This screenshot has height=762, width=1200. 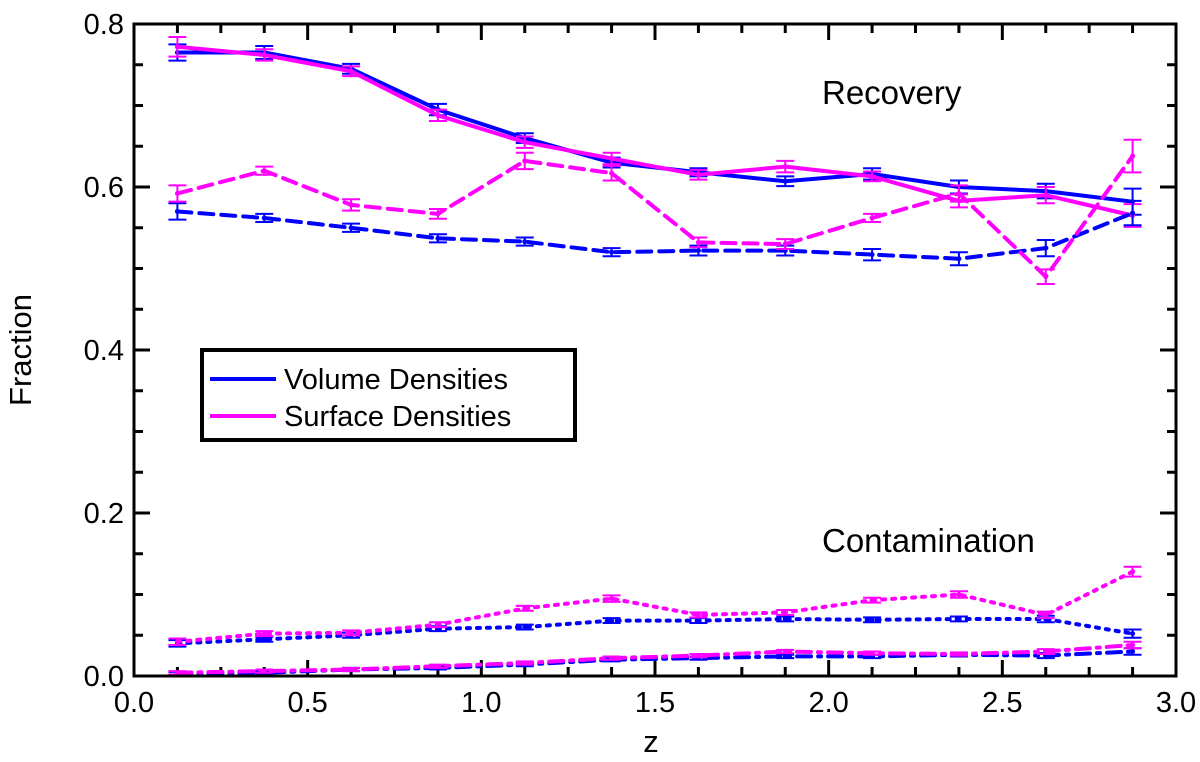 What do you see at coordinates (1002, 703) in the screenshot?
I see `x-tick-label: 2.5` at bounding box center [1002, 703].